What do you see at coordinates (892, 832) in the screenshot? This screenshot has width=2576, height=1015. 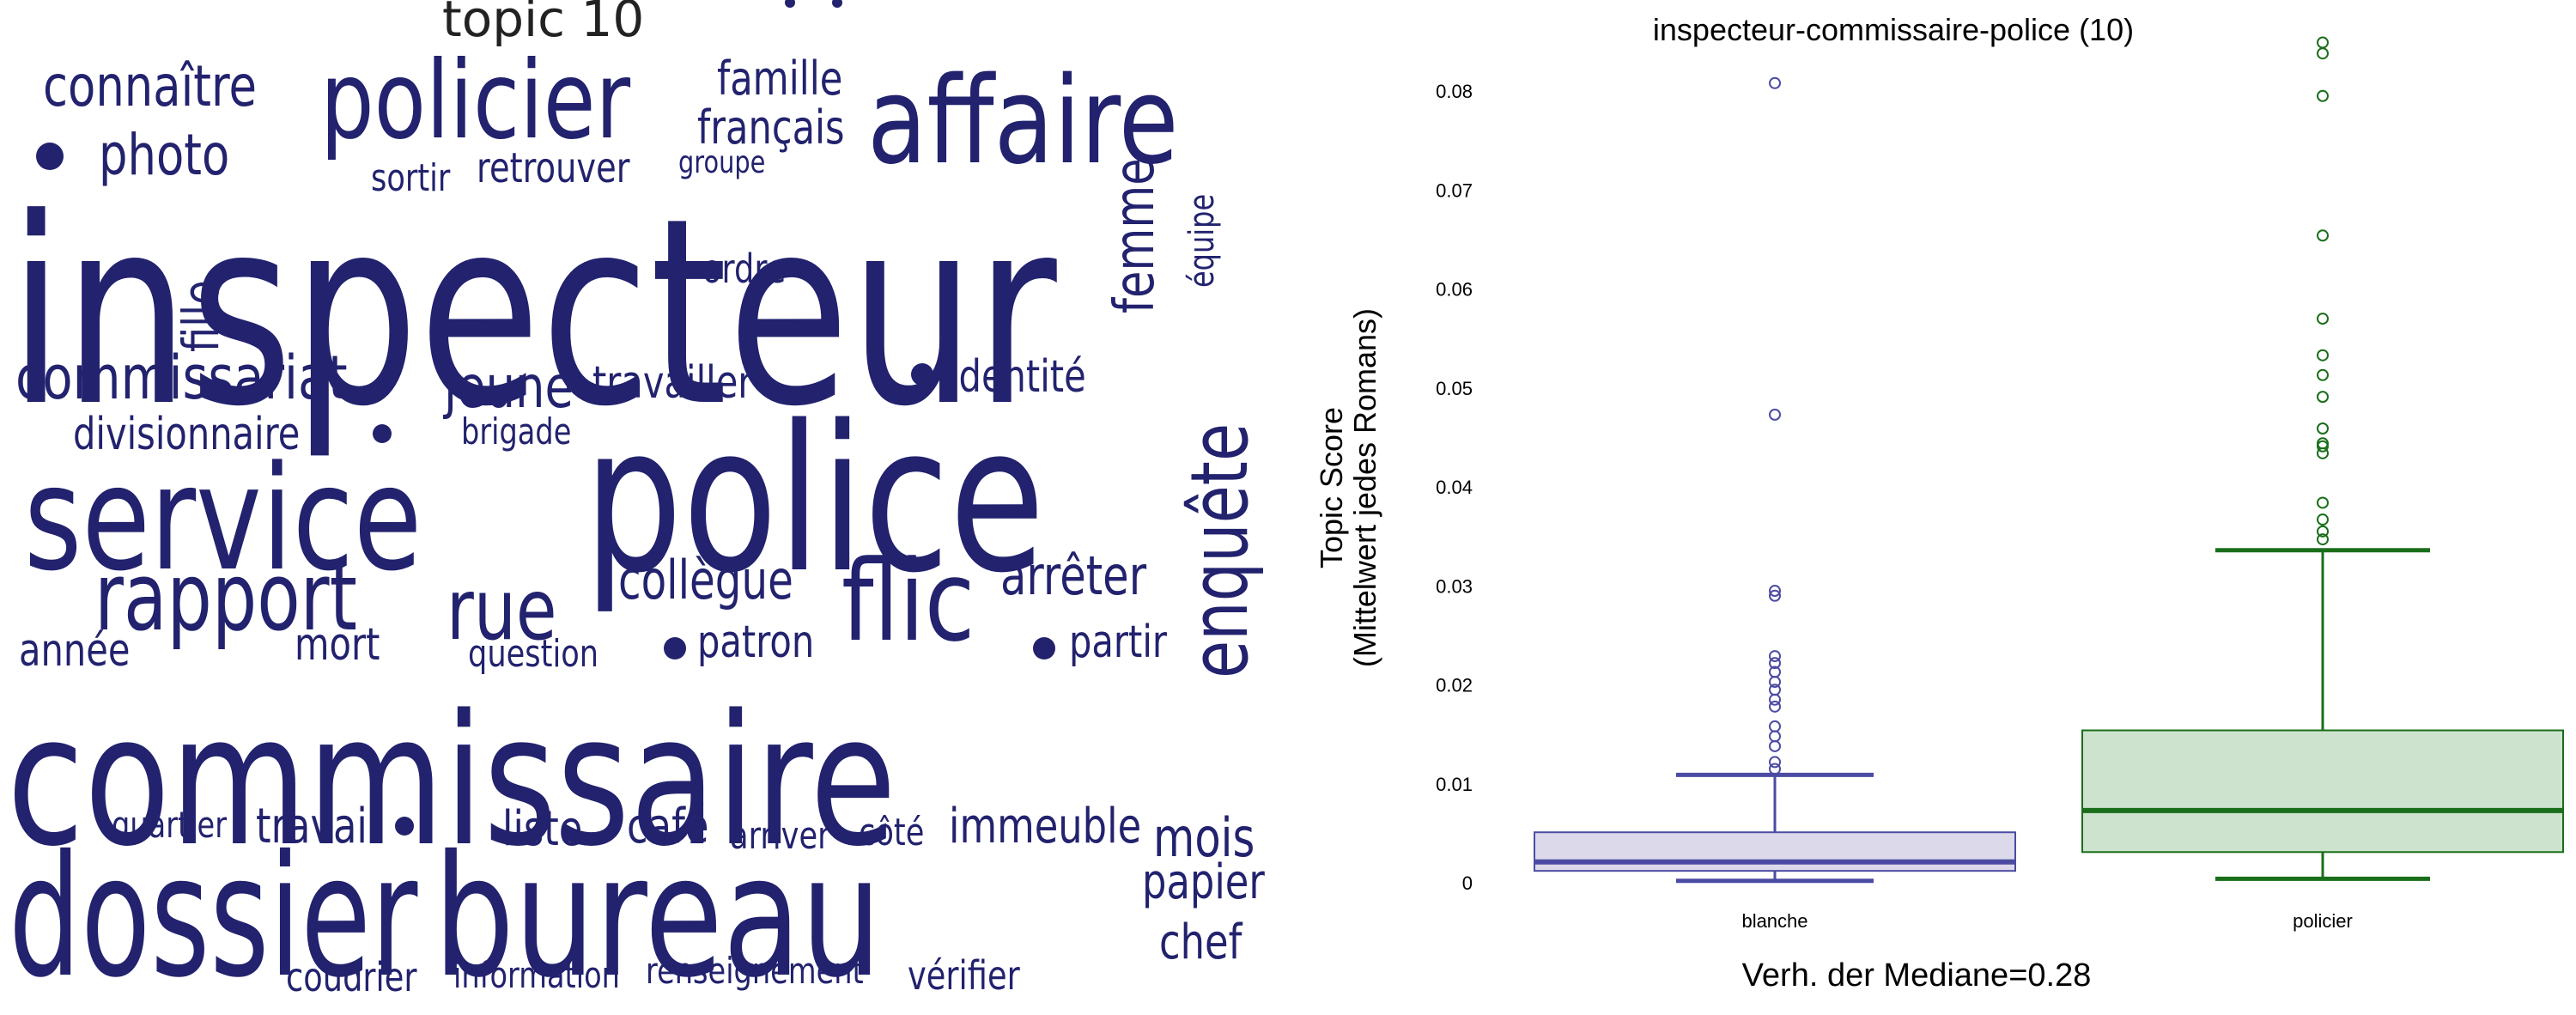 I see `cloud-word-cote: côté` at bounding box center [892, 832].